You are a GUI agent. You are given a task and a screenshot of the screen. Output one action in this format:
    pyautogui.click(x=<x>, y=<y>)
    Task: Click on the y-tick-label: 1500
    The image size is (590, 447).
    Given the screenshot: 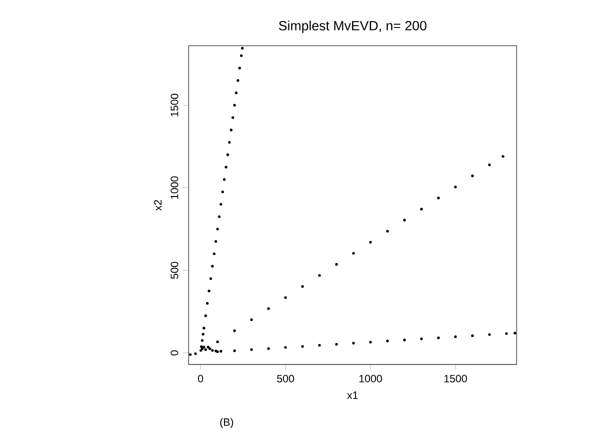 What is the action you would take?
    pyautogui.click(x=174, y=105)
    